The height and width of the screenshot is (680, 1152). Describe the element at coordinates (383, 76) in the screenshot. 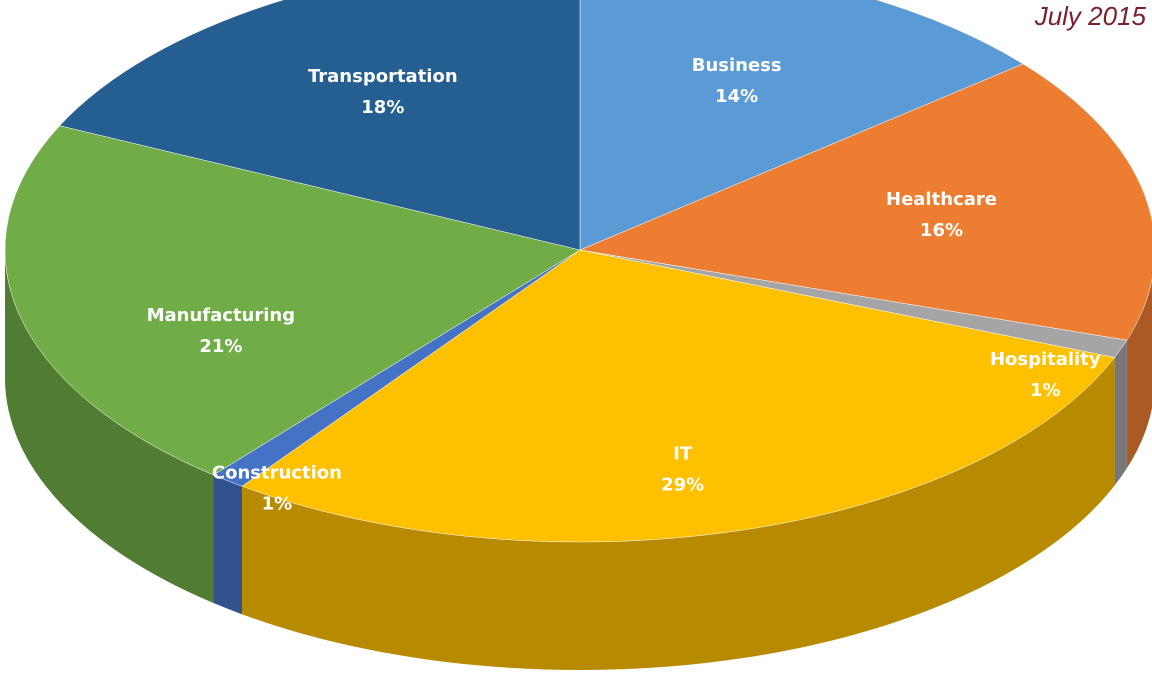

I see `slice-label: Transportation` at that location.